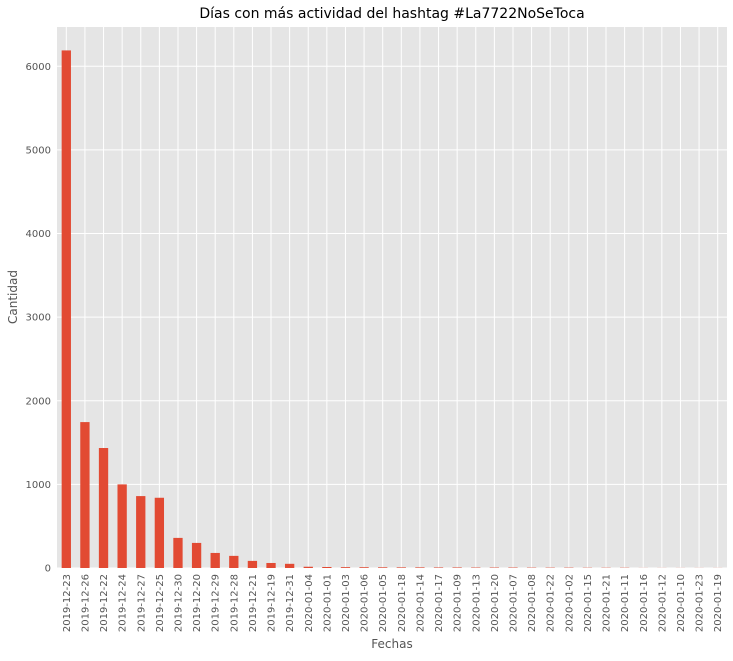  Describe the element at coordinates (178, 603) in the screenshot. I see `x-tick-label: 2019-12-30` at that location.